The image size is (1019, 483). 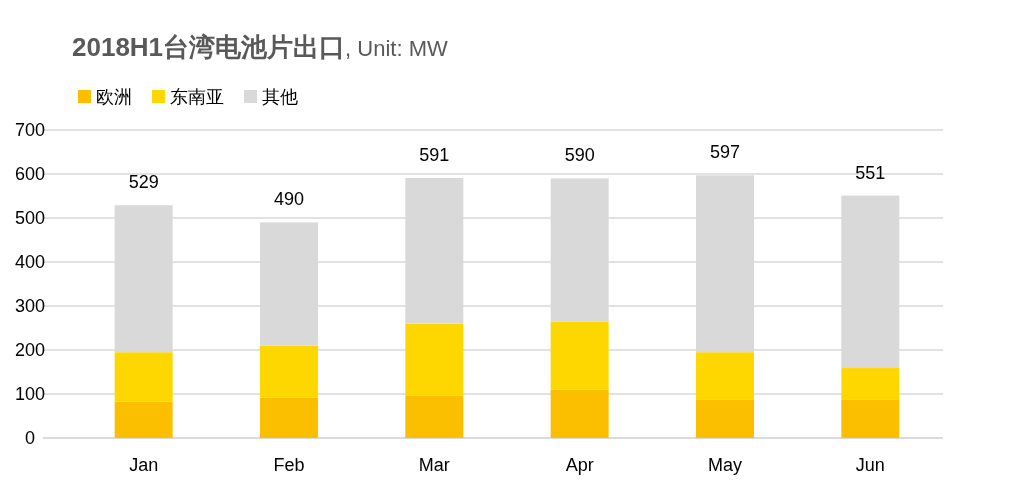 What do you see at coordinates (725, 152) in the screenshot?
I see `total-label: 597` at bounding box center [725, 152].